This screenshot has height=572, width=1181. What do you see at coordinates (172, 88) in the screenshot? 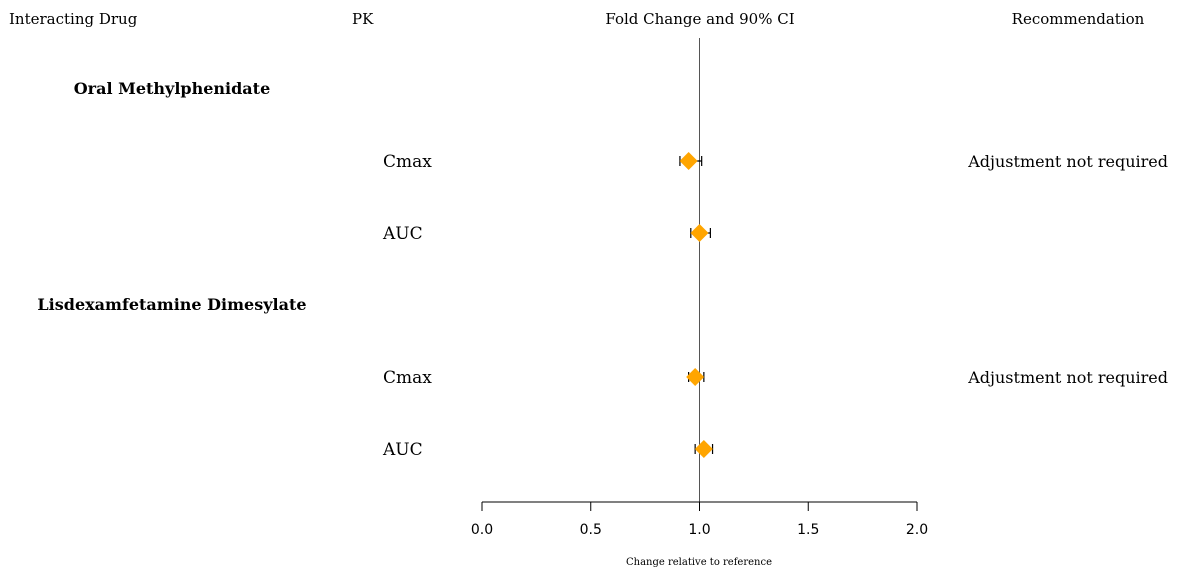
I see `group-label: Oral Methylphenidate` at bounding box center [172, 88].